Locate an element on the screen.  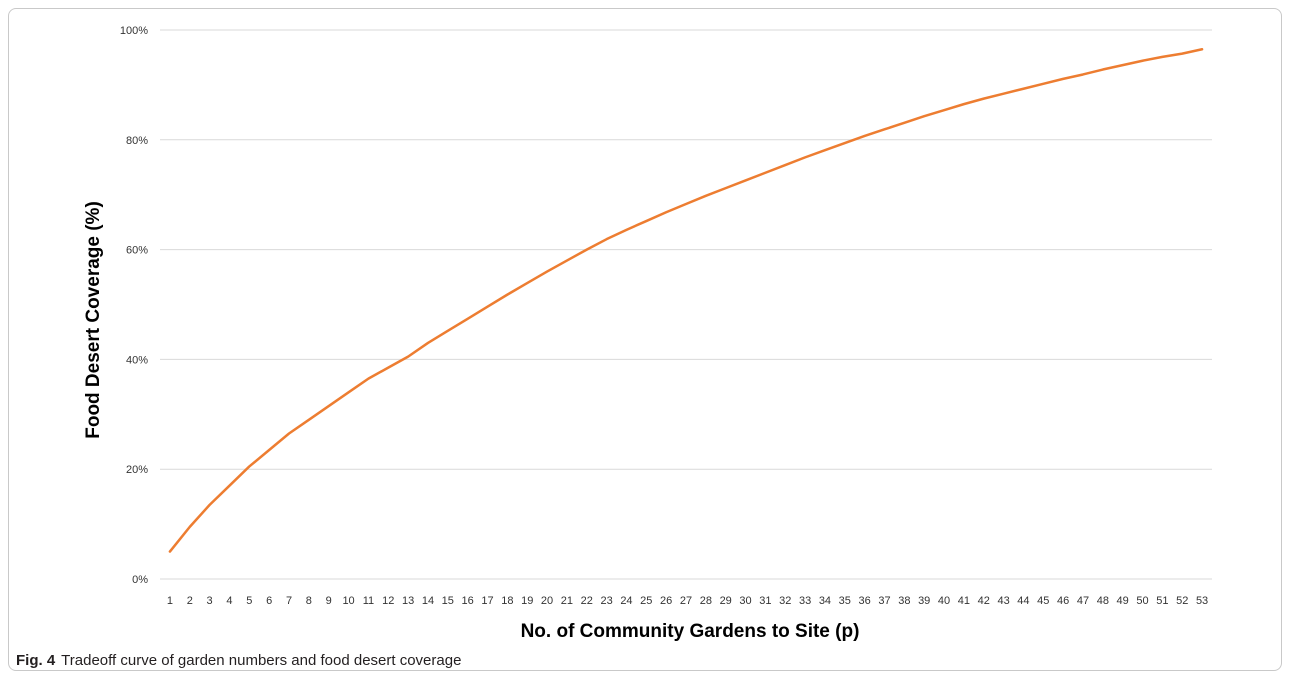
x-tick-label: 45 is located at coordinates (1043, 601).